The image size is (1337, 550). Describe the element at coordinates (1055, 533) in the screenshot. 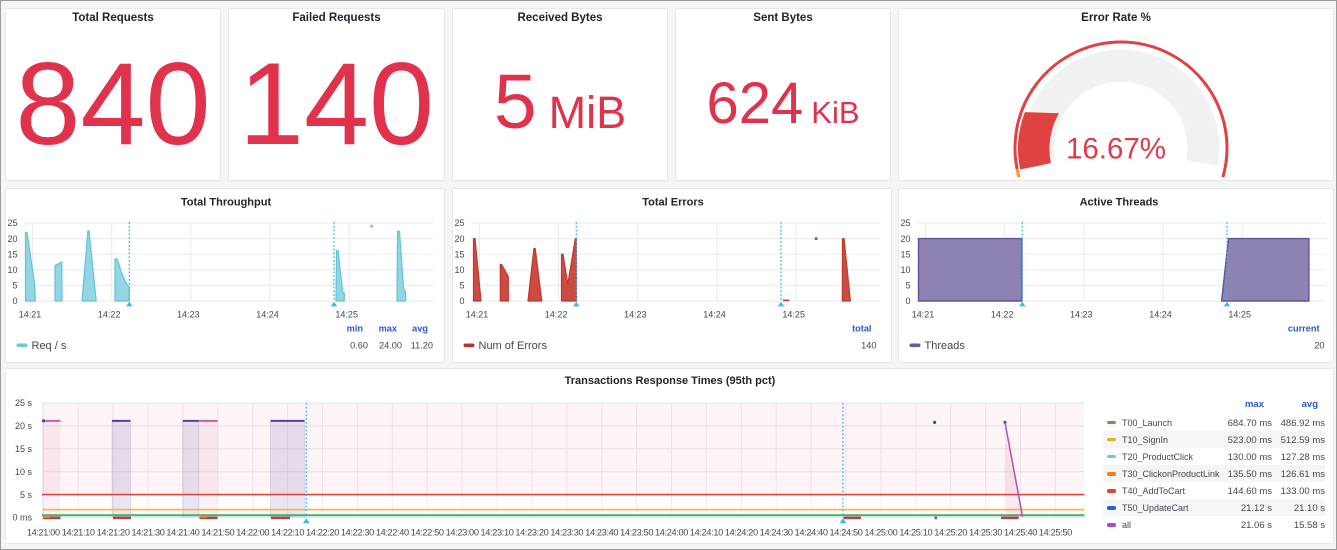

I see `svg-text: 14:25:50` at that location.